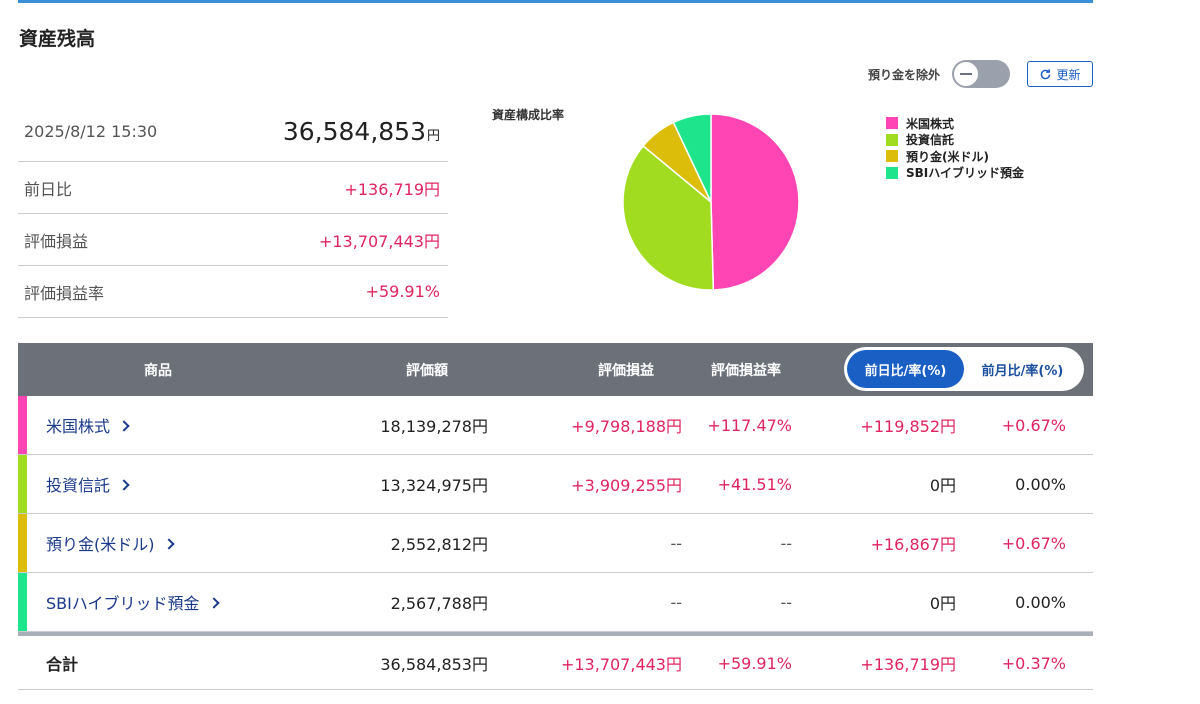 Image resolution: width=1200 pixels, height=704 pixels. I want to click on legend-item: SBIハイブリッド預金, so click(955, 173).